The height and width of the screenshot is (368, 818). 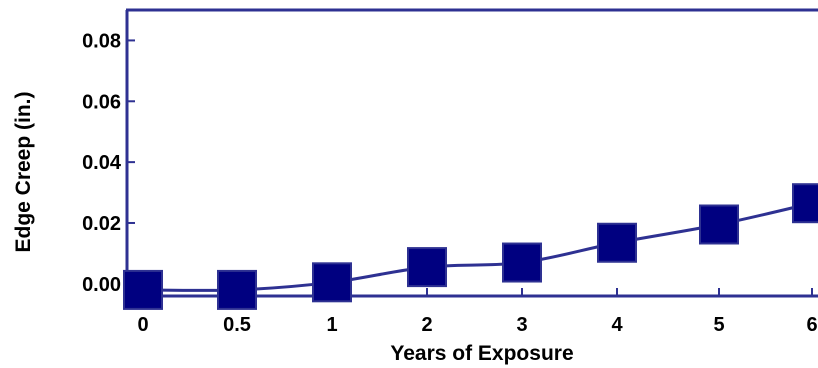 What do you see at coordinates (142, 325) in the screenshot?
I see `x-tick-label: 0` at bounding box center [142, 325].